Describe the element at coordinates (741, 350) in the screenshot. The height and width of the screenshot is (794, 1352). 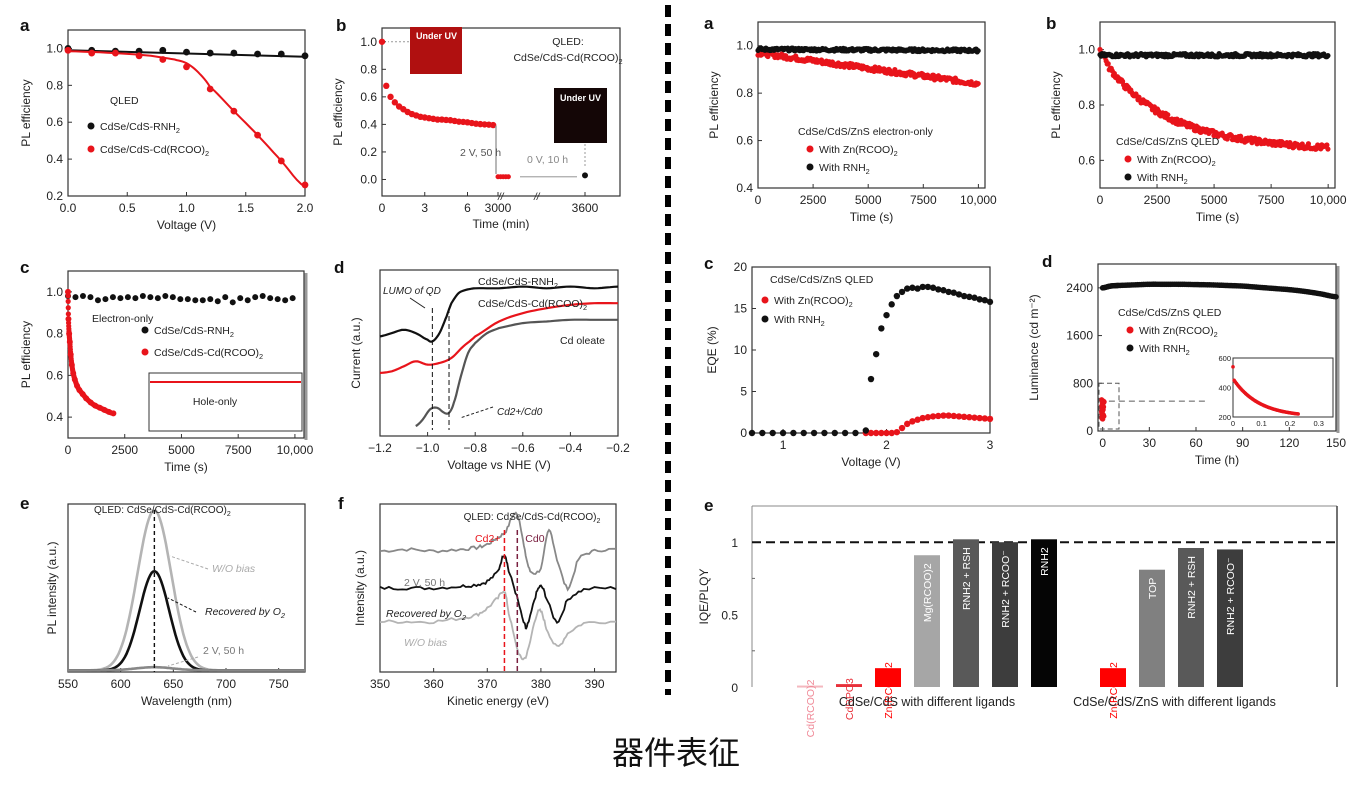
I see `y-tick-label: 10` at that location.